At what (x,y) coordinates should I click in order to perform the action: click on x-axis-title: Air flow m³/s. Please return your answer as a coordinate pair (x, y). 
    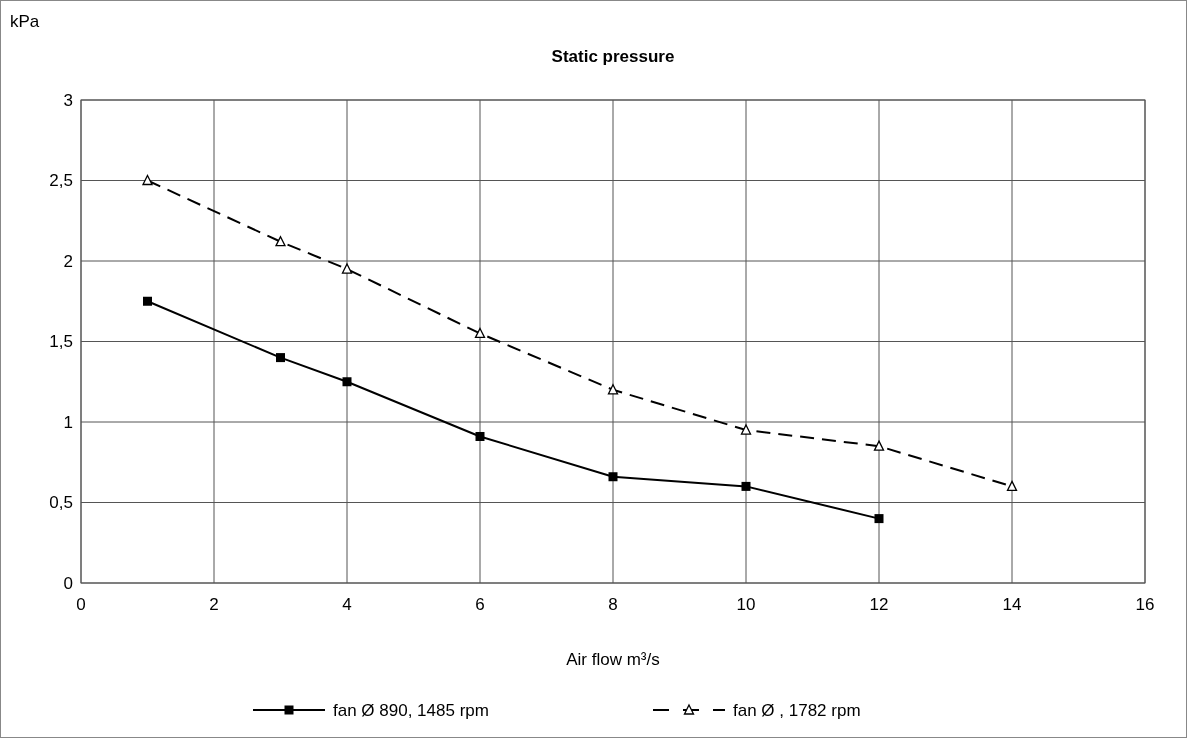
    Looking at the image, I should click on (613, 659).